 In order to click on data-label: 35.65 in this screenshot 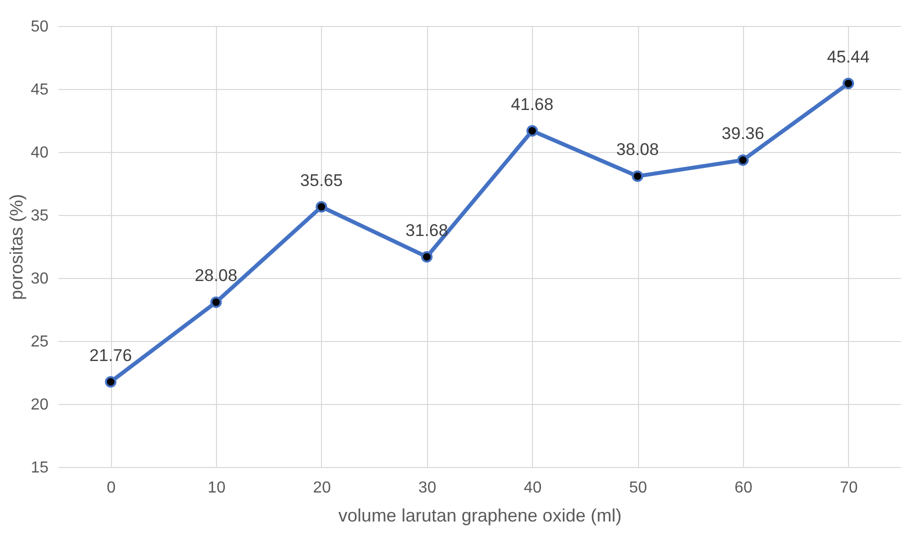, I will do `click(321, 180)`.